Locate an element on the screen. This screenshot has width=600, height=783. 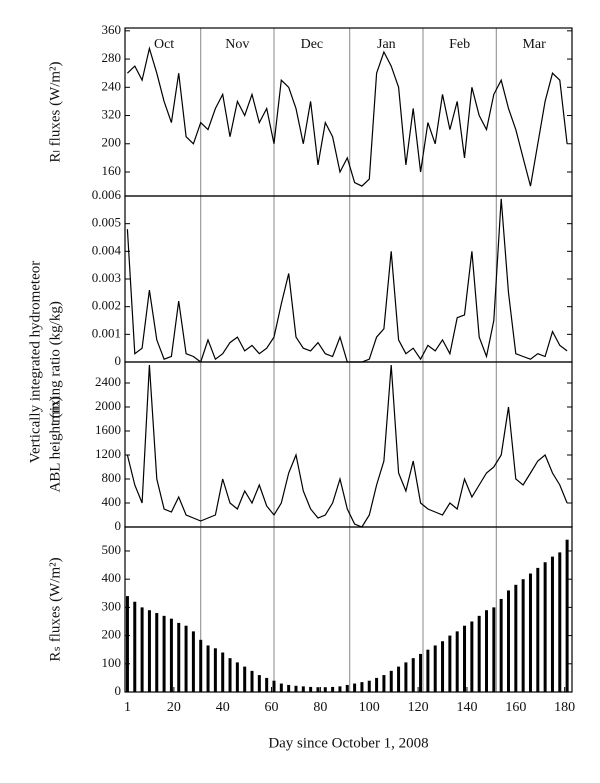
y-tick-label: 1600 is located at coordinates (108, 429).